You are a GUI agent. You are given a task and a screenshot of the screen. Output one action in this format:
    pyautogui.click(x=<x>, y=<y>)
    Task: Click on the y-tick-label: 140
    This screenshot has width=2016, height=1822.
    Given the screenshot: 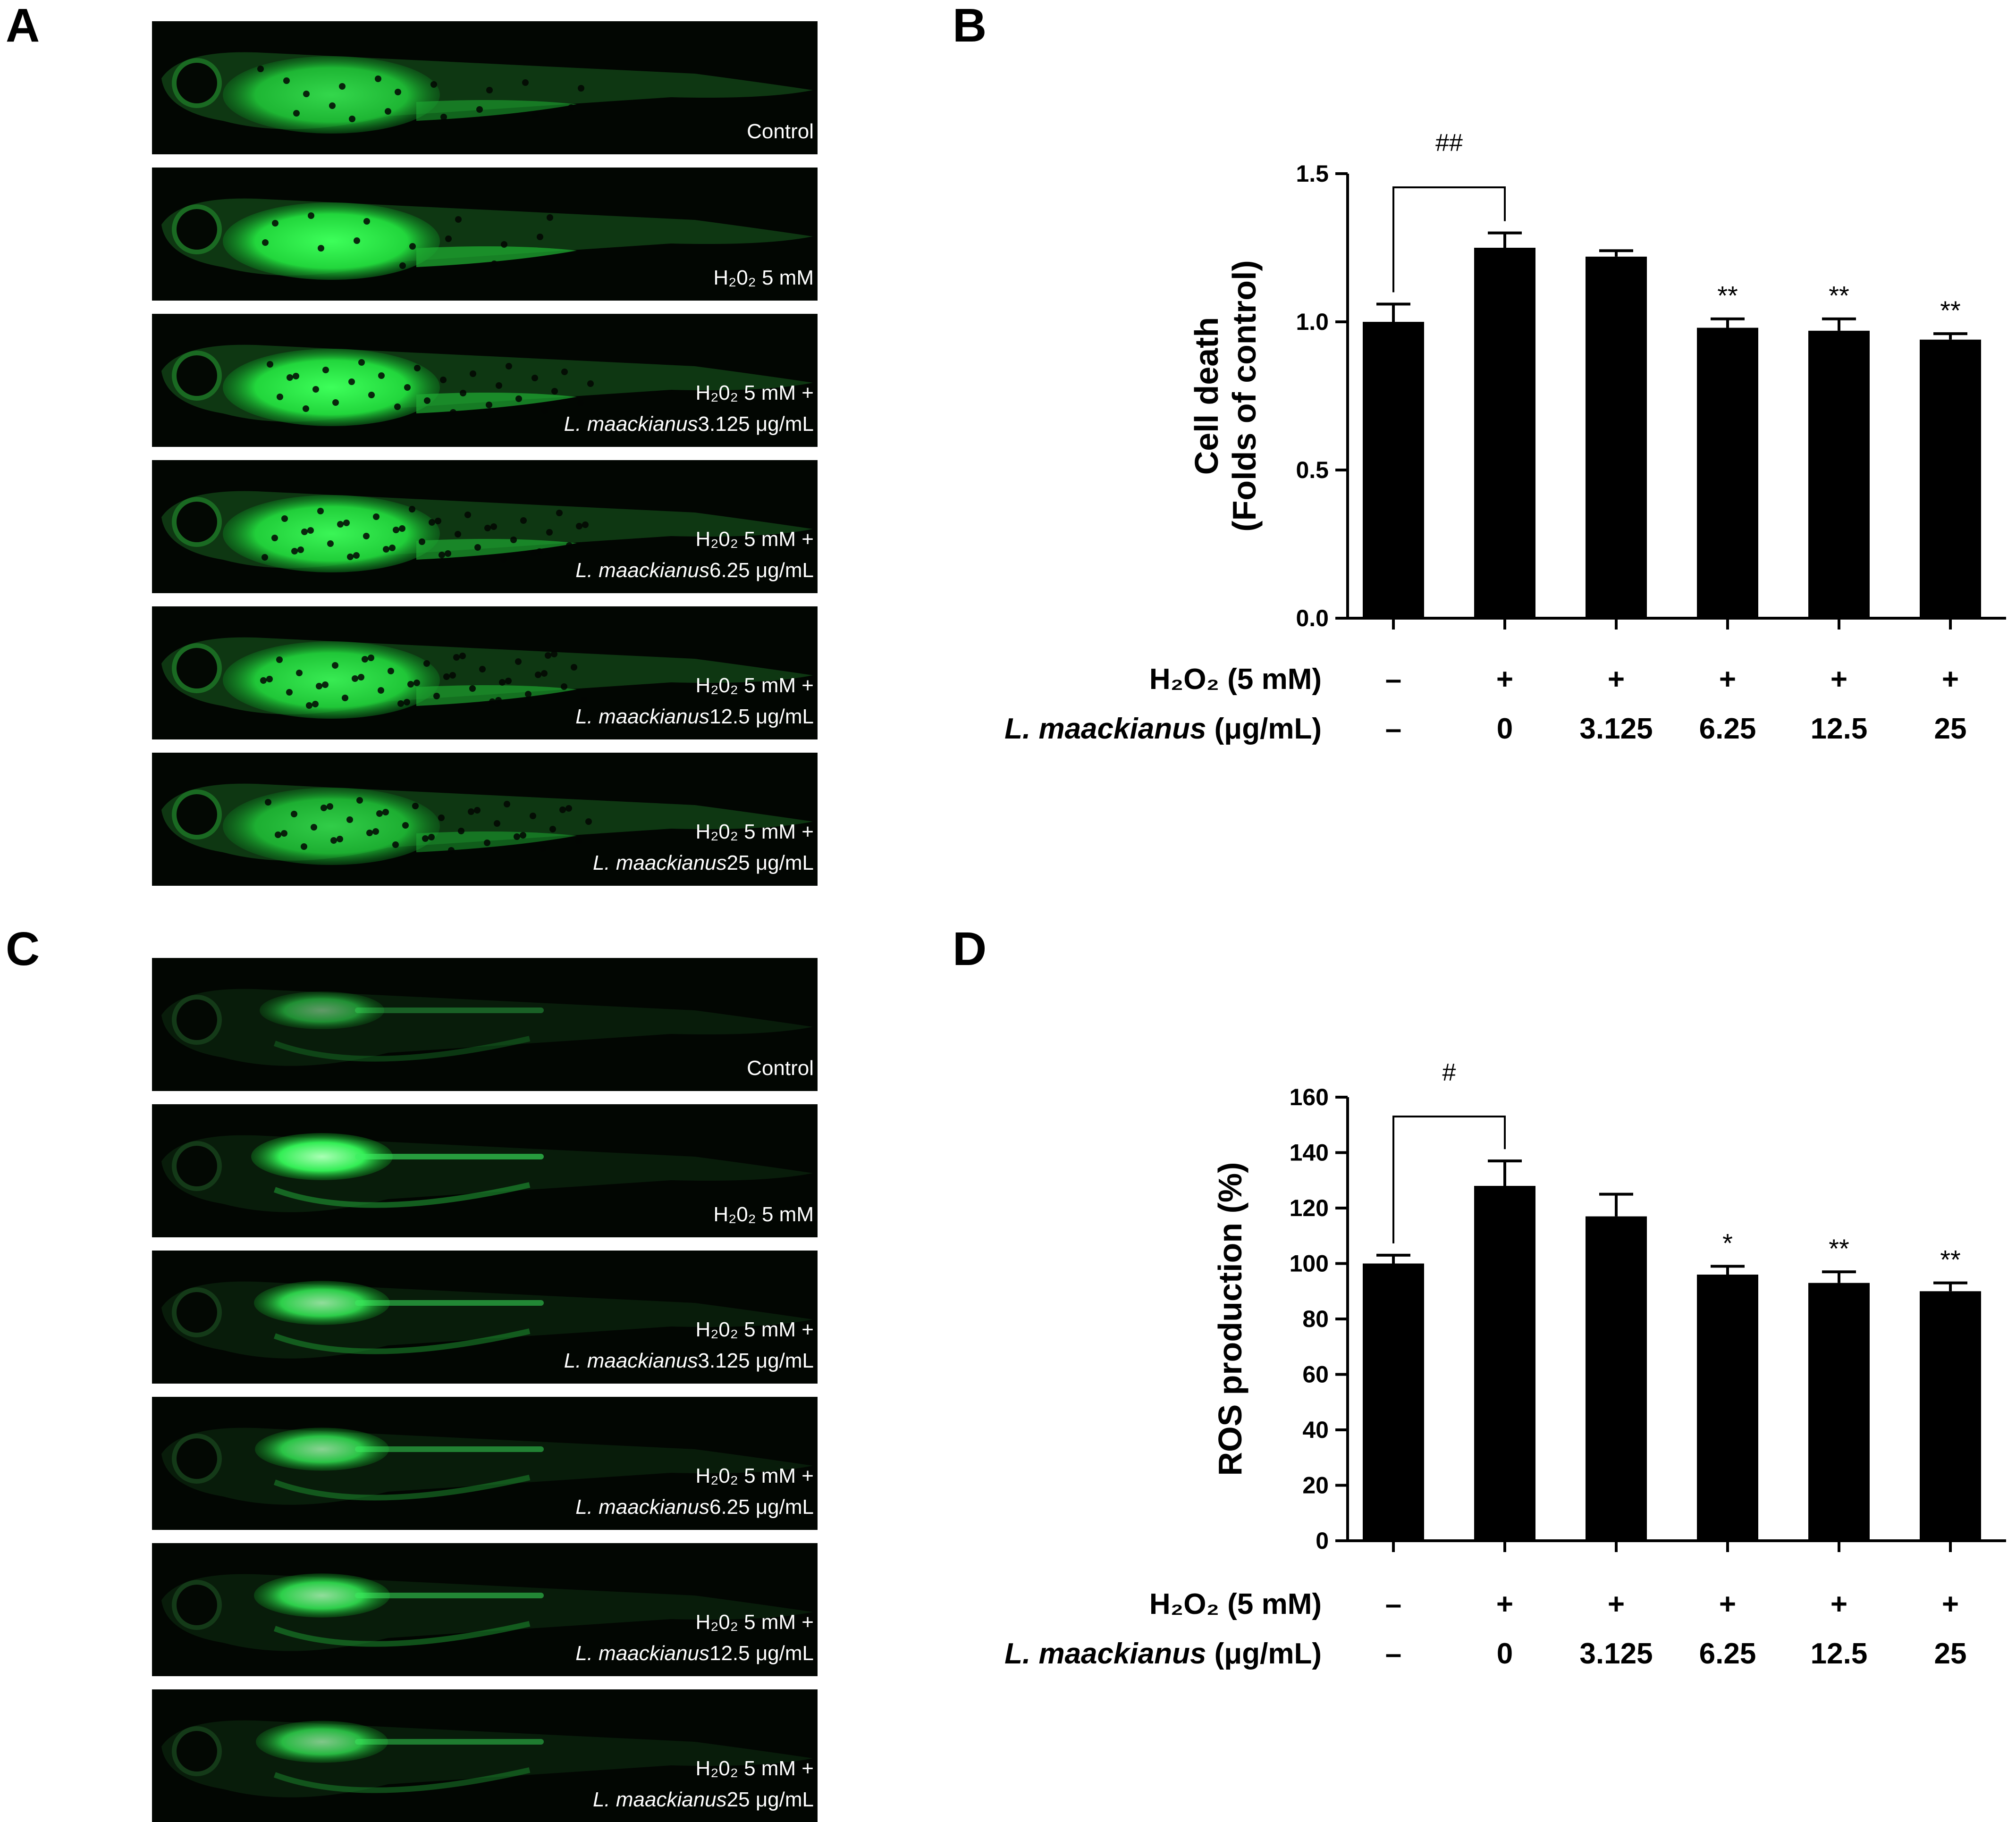 What is the action you would take?
    pyautogui.click(x=1310, y=1153)
    